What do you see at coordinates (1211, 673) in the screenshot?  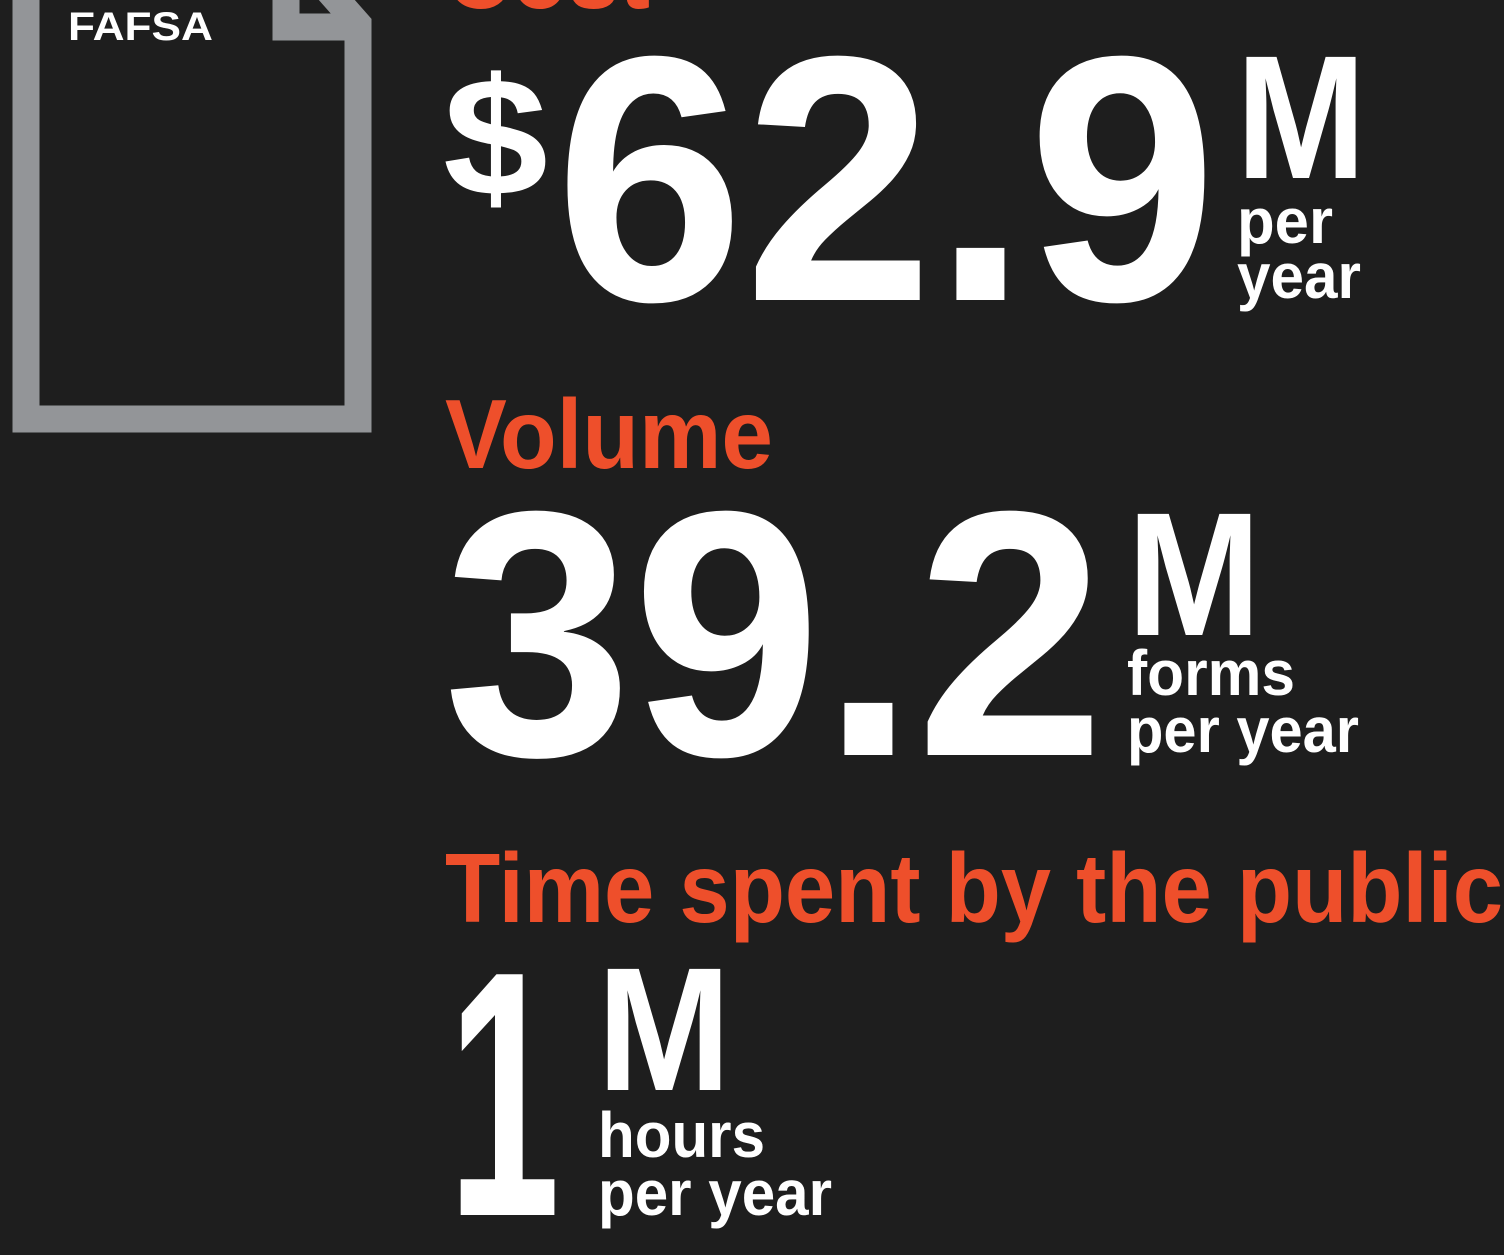 I see `stat-note: forms` at bounding box center [1211, 673].